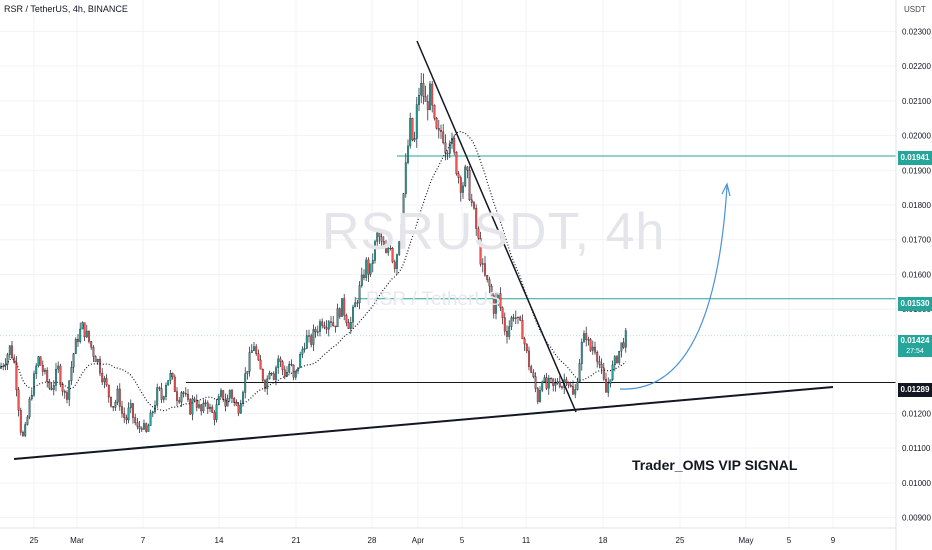 Image resolution: width=932 pixels, height=550 pixels. Describe the element at coordinates (433, 299) in the screenshot. I see `symbol-watermark-sub: RSR / TetherUS` at that location.